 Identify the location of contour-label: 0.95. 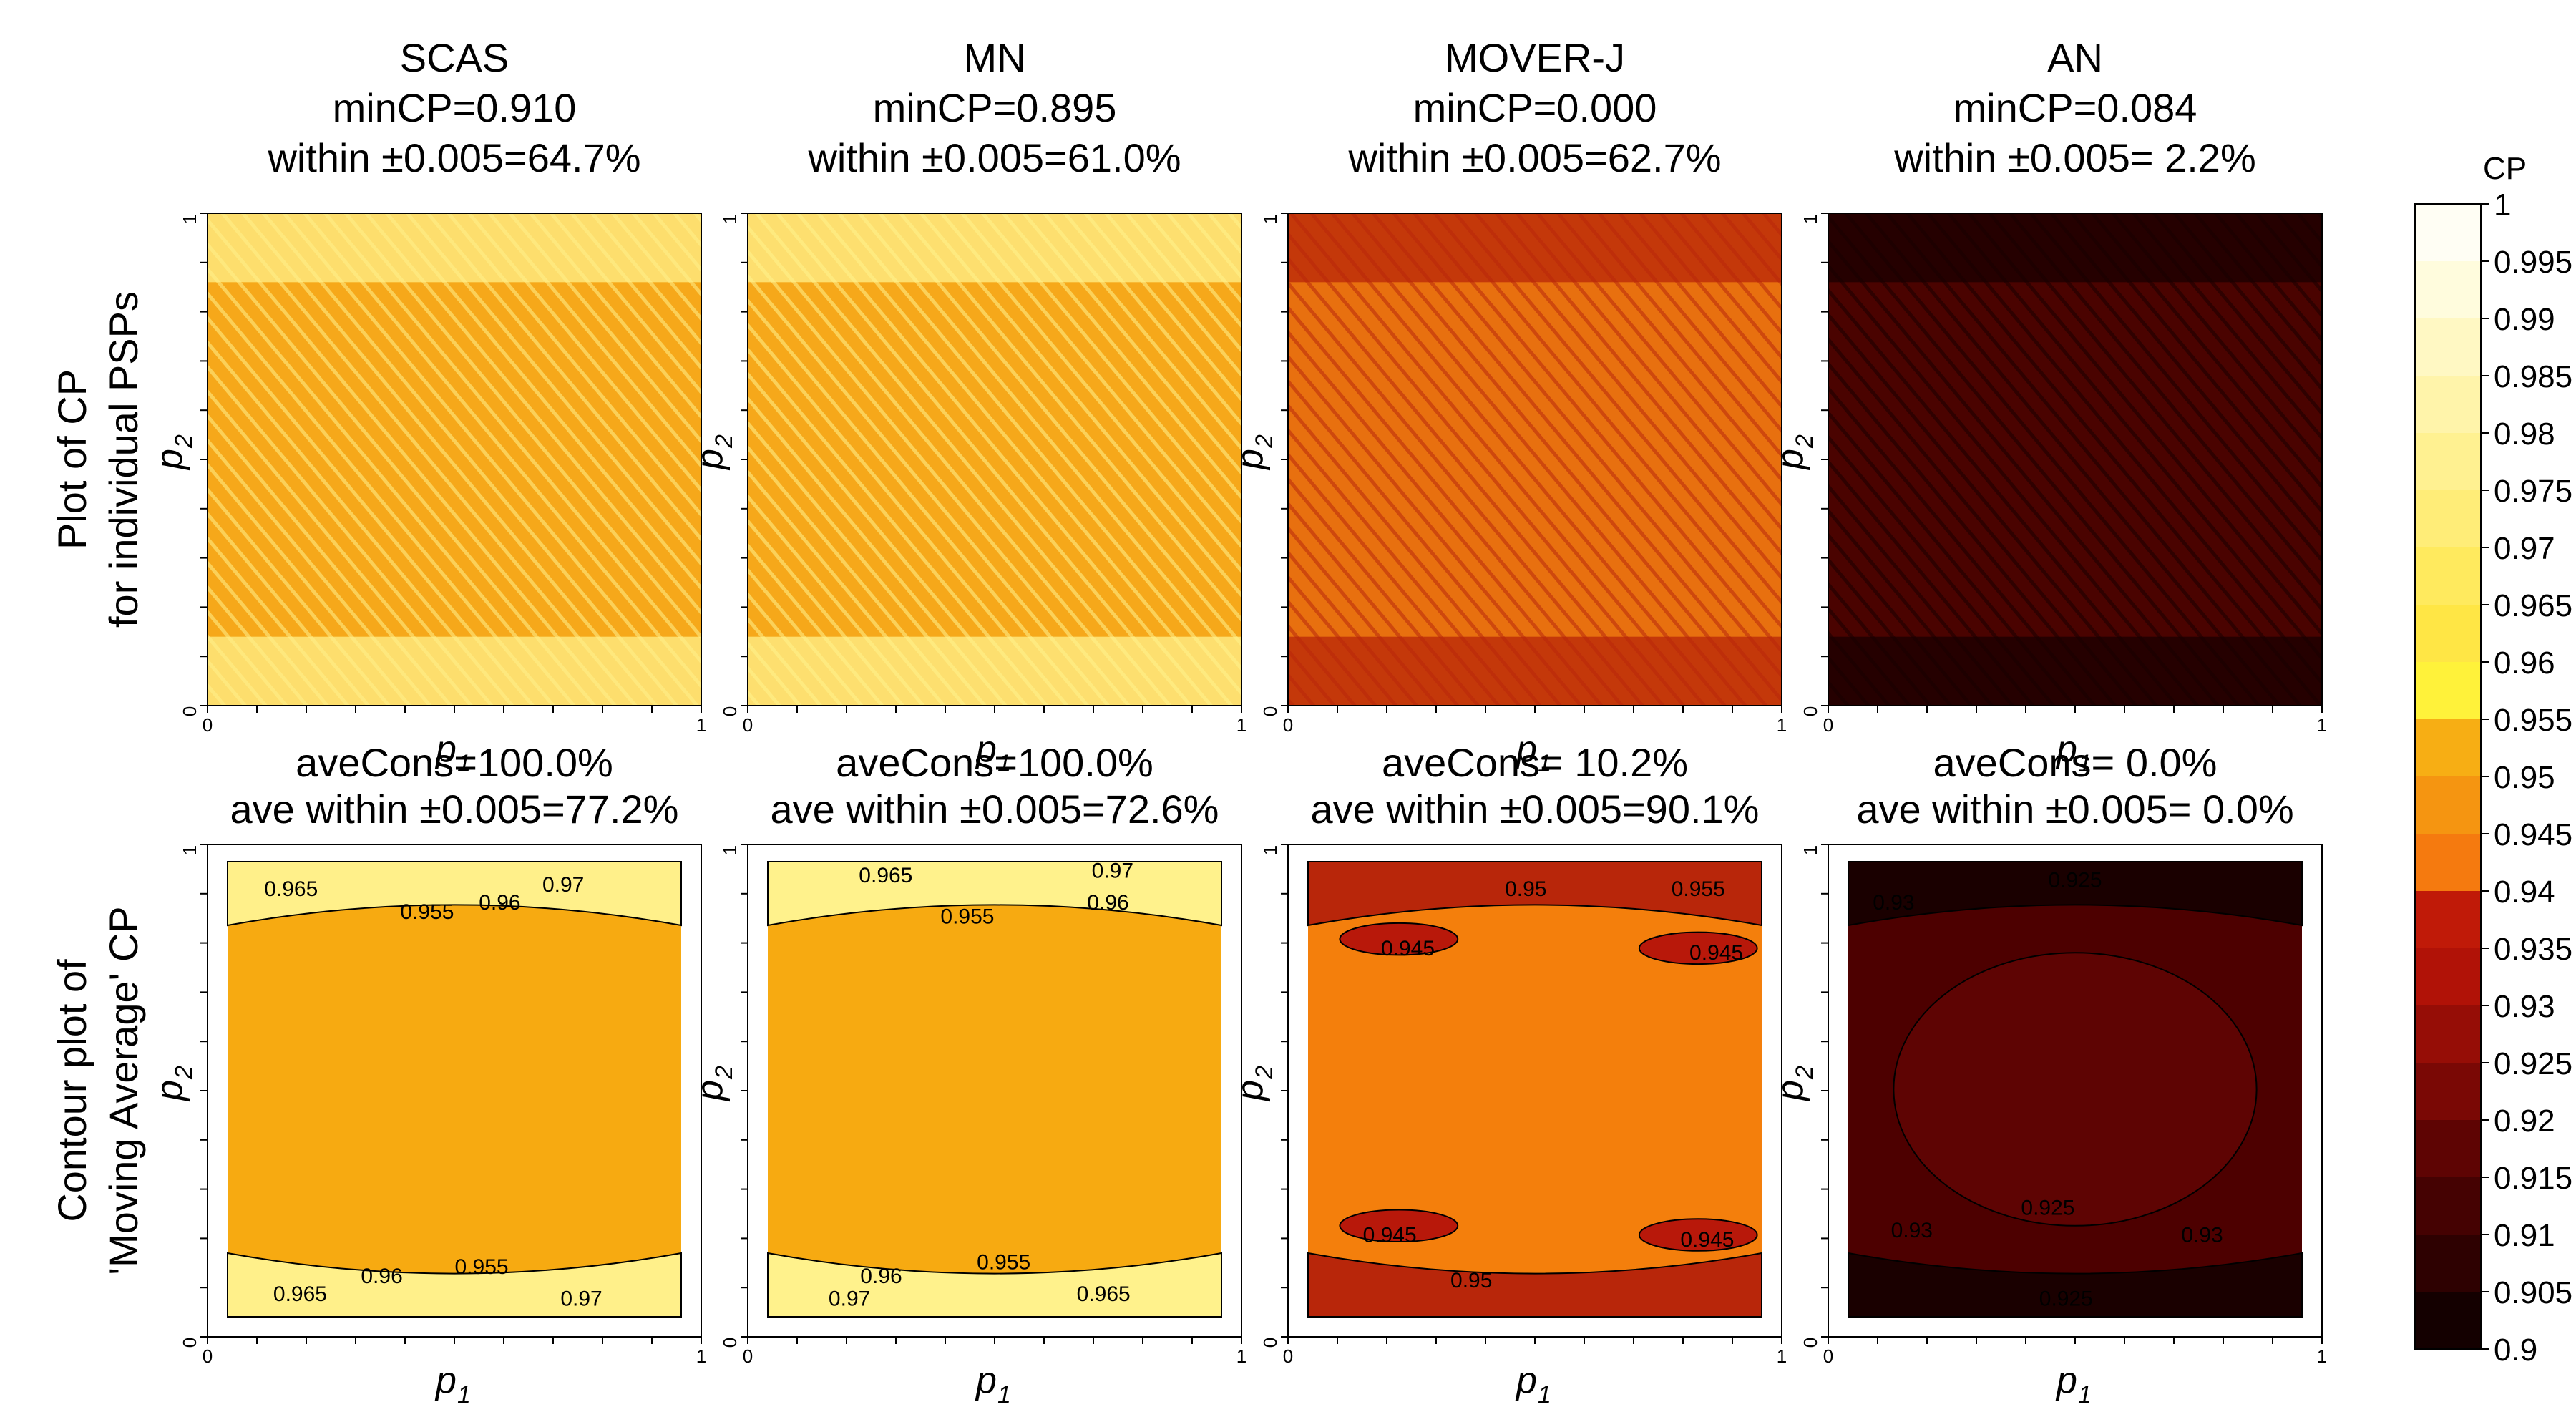
(1471, 1280).